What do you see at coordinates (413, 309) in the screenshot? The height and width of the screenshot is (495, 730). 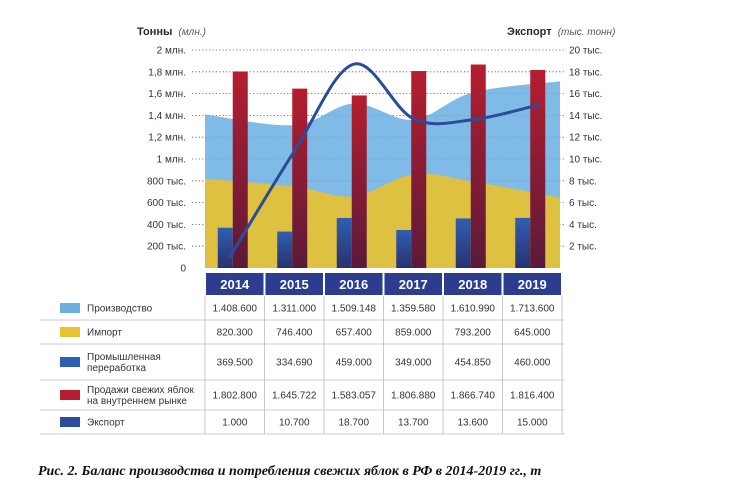 I see `table-cell: 1.359.580` at bounding box center [413, 309].